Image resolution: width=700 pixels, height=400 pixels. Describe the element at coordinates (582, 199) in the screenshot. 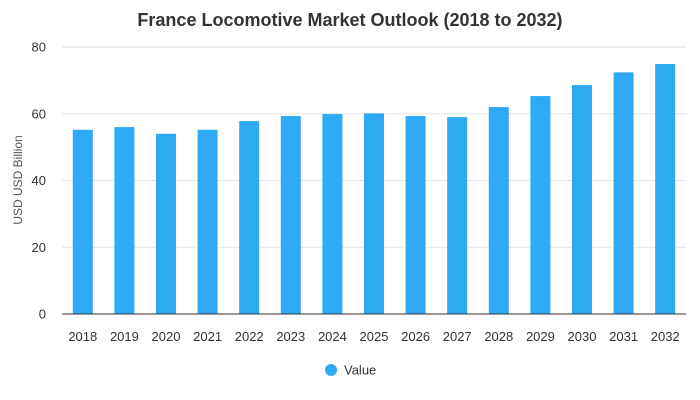

I see `bar-2030` at that location.